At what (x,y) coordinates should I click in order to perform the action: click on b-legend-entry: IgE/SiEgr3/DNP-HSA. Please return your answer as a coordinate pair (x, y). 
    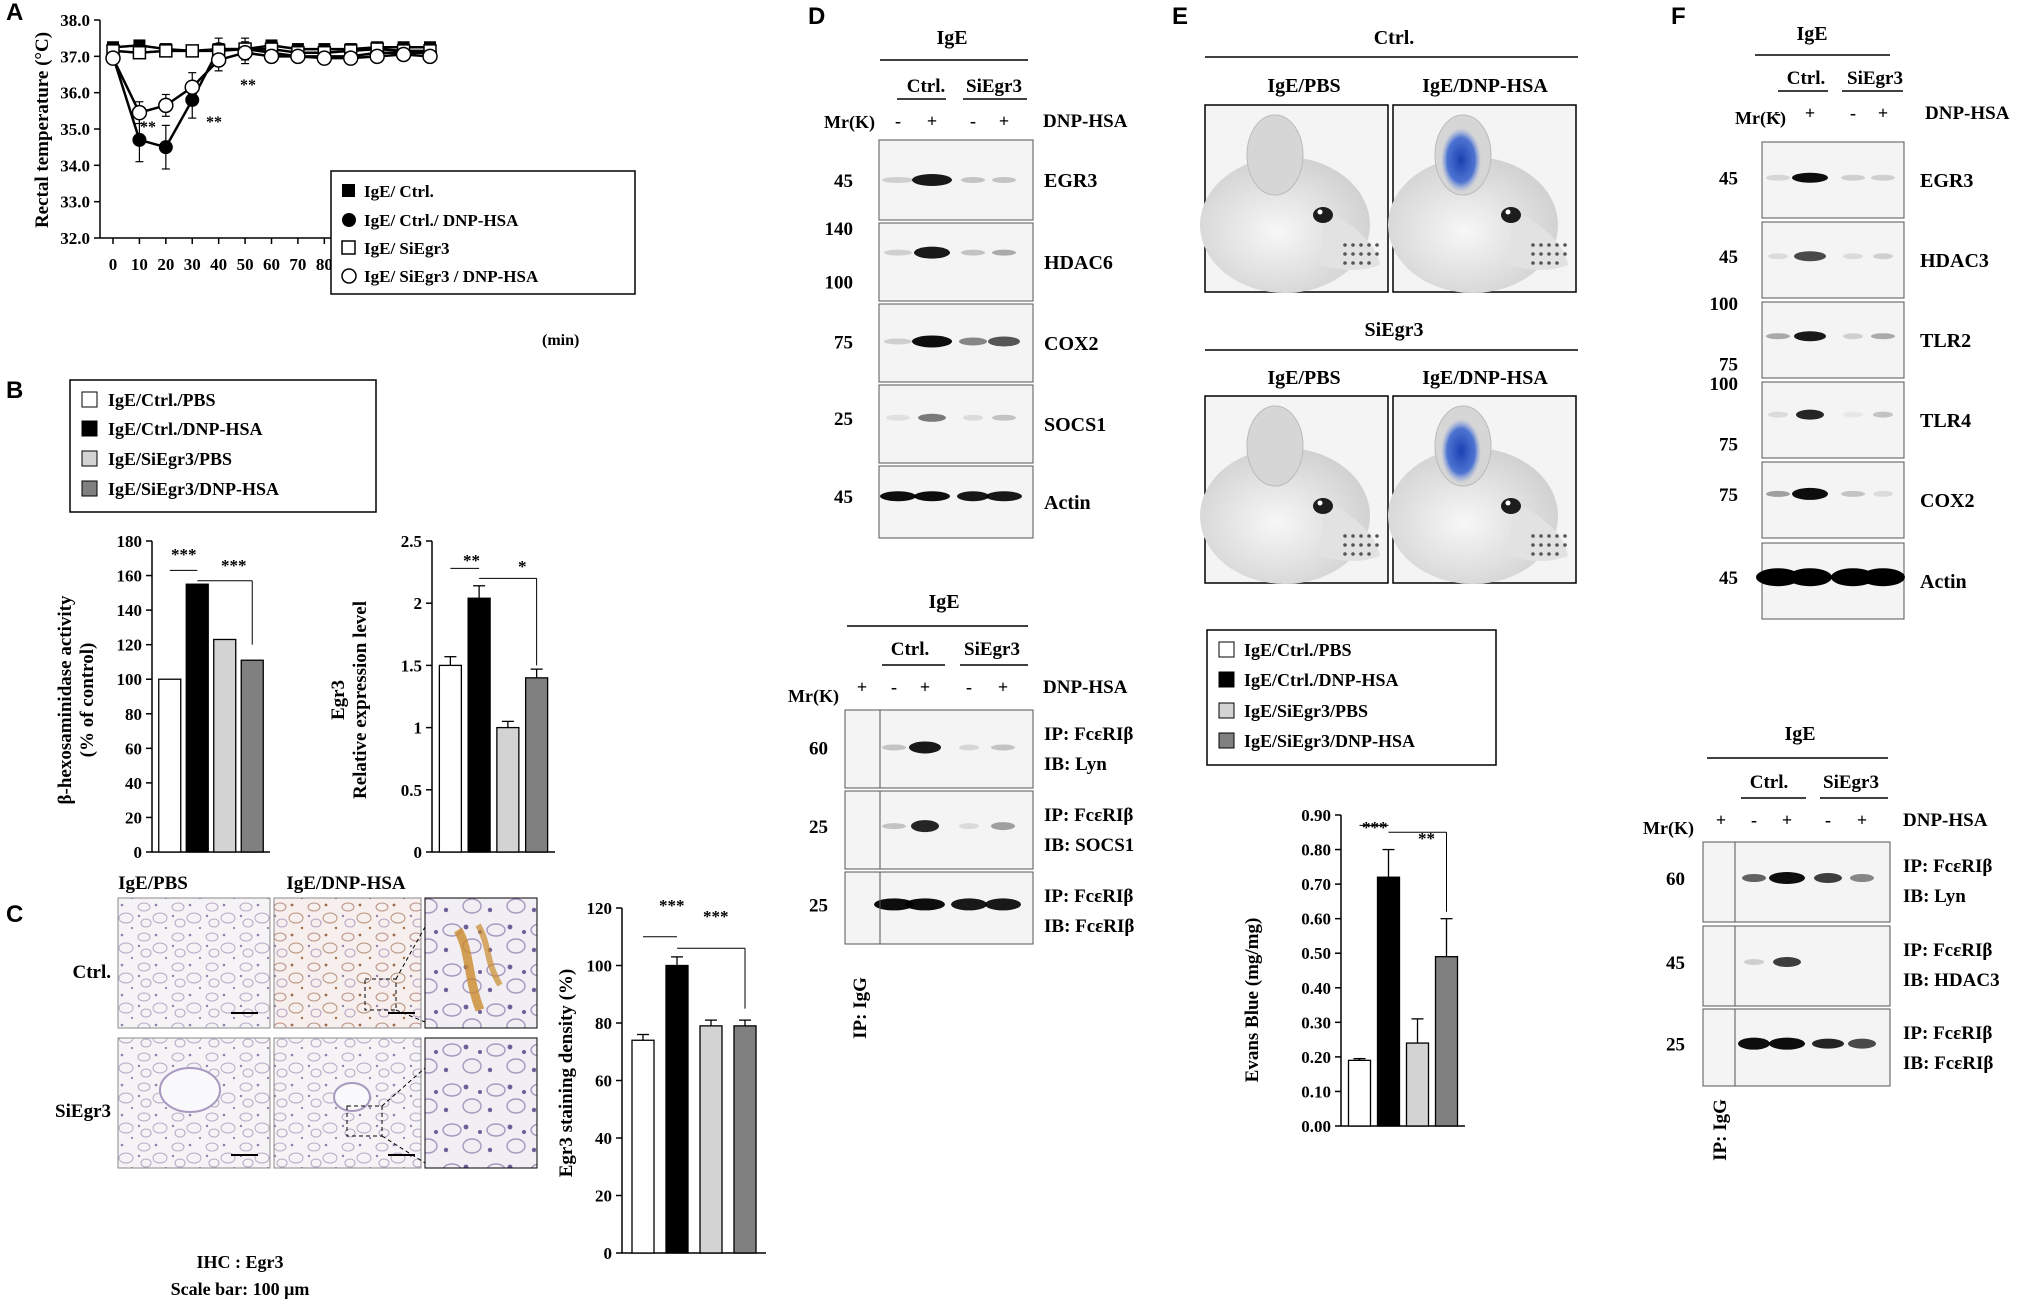
    Looking at the image, I should click on (193, 489).